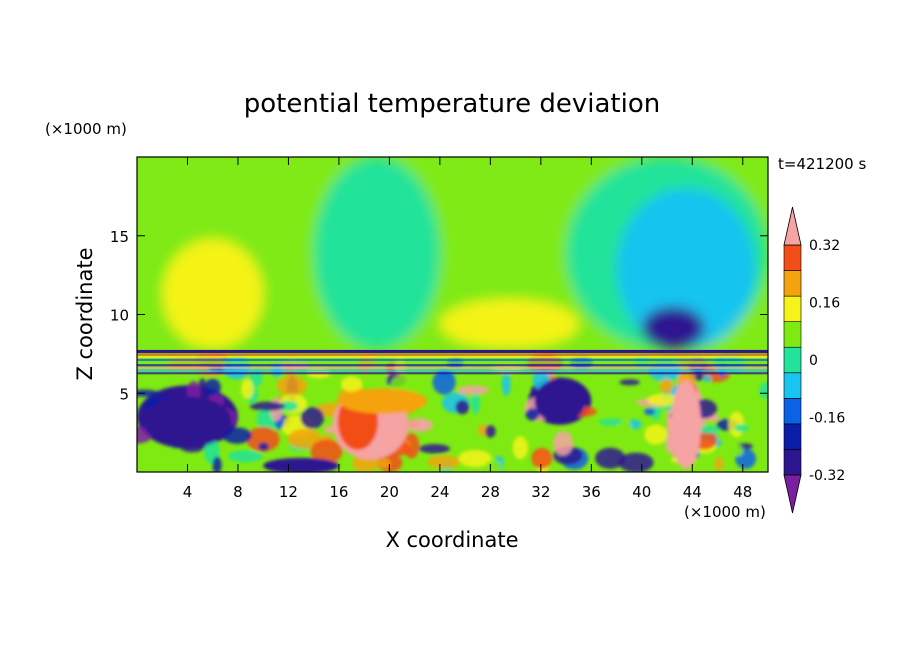  What do you see at coordinates (338, 492) in the screenshot?
I see `x-tick-label: 16` at bounding box center [338, 492].